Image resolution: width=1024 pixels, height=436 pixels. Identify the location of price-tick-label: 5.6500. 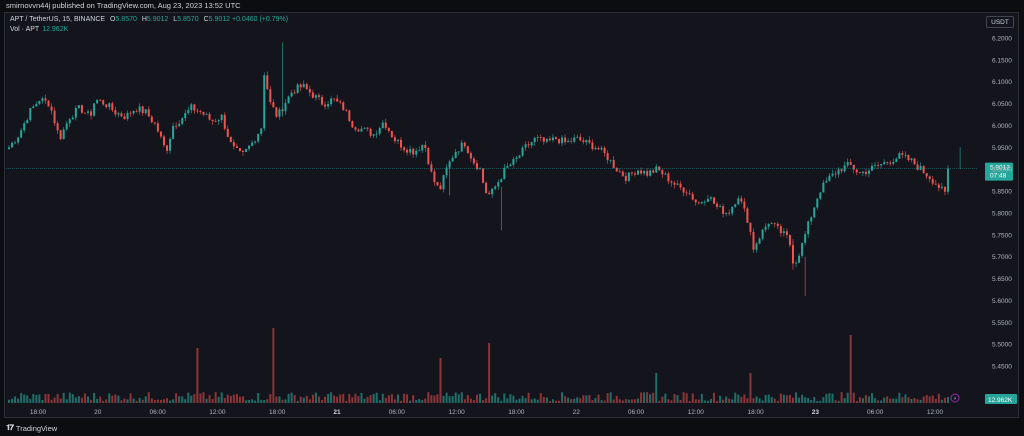
(1002, 279).